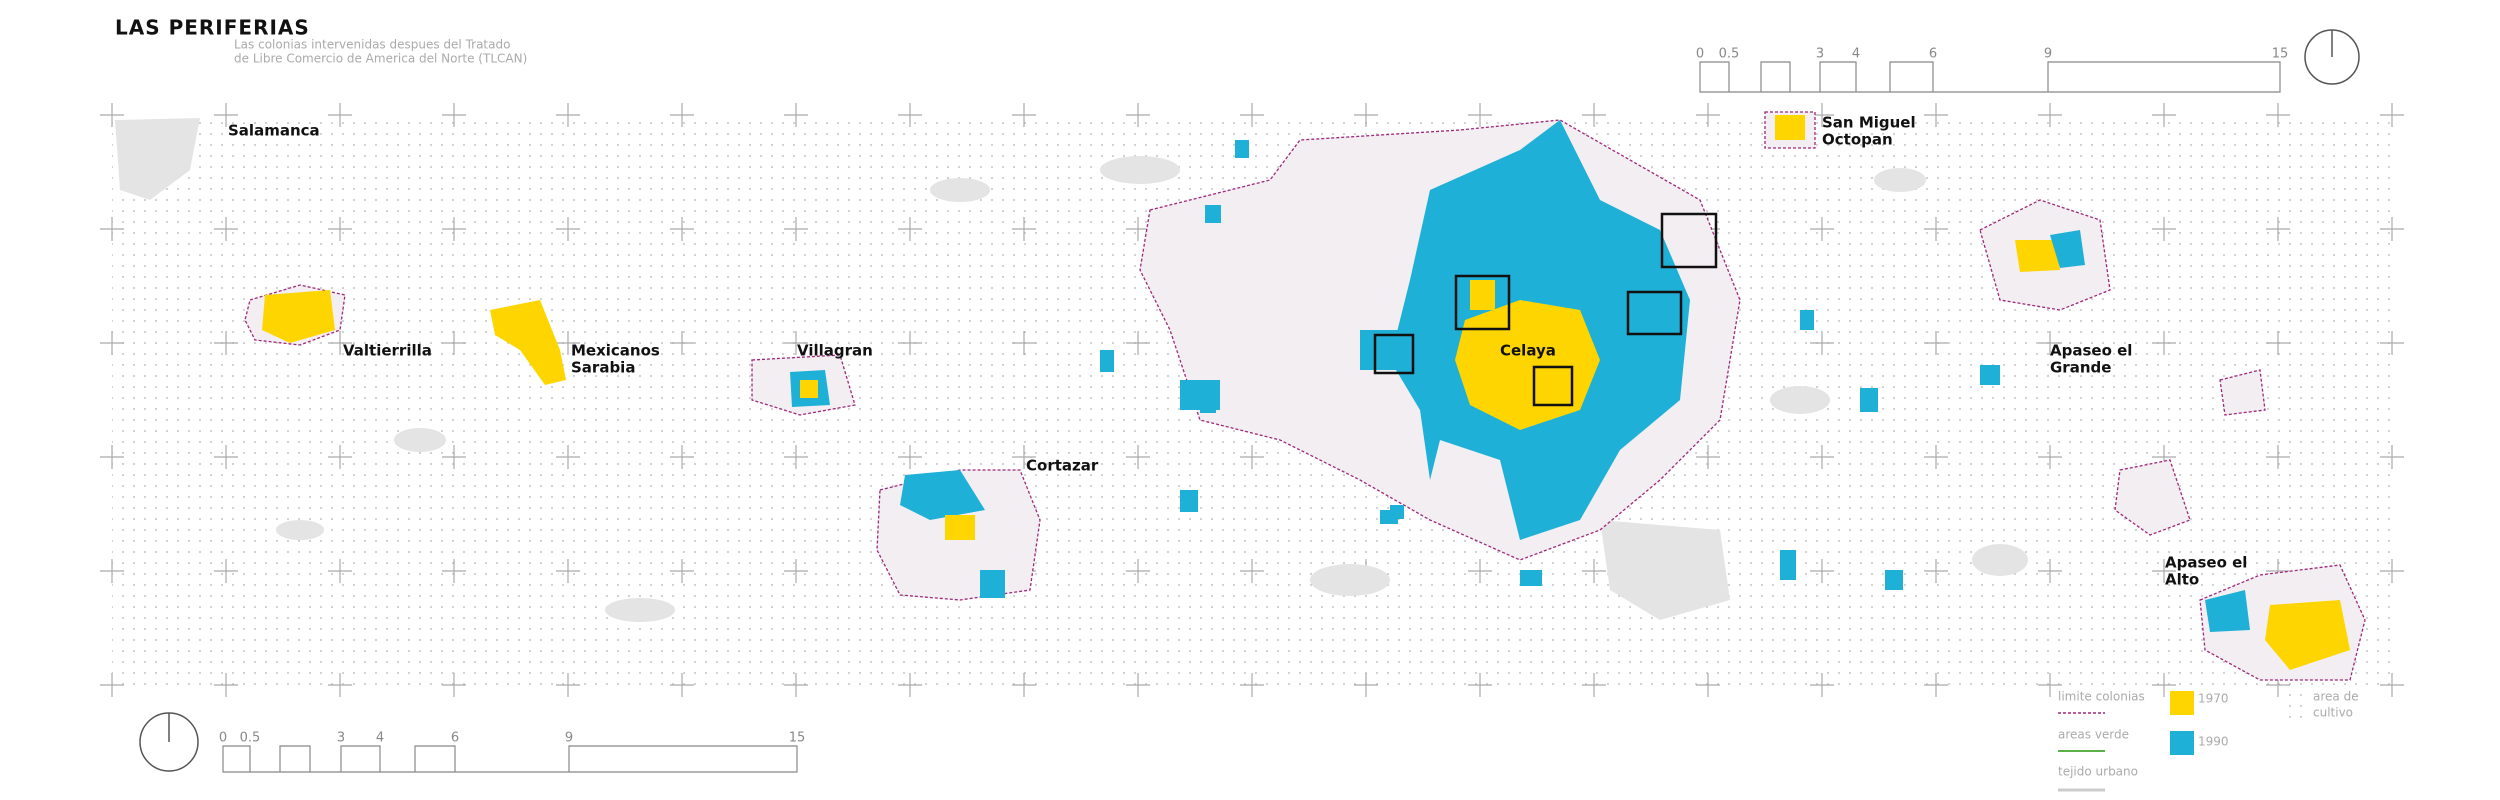  I want to click on place-label: Cortazar, so click(1062, 466).